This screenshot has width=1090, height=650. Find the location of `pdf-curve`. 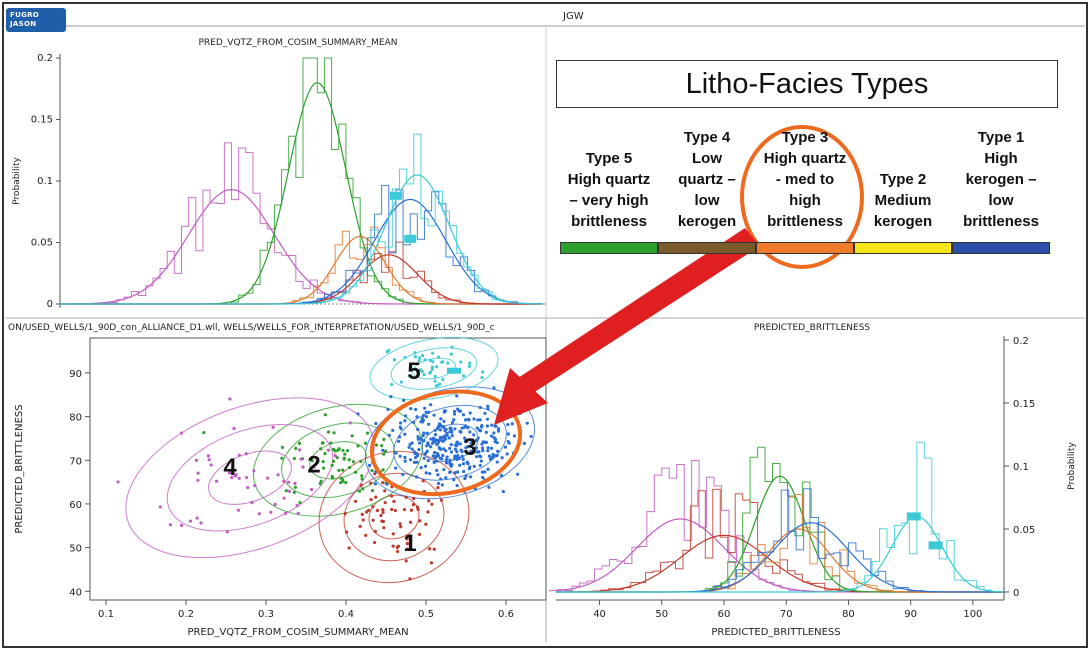

pdf-curve is located at coordinates (780, 554).